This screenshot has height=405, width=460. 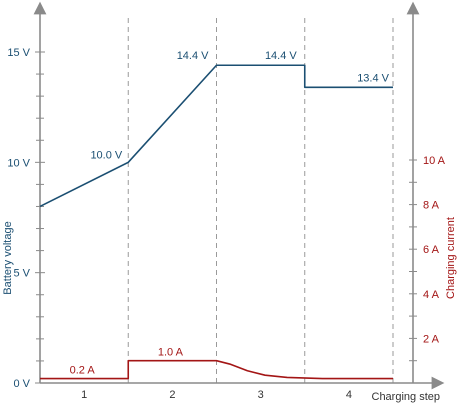 What do you see at coordinates (18, 163) in the screenshot?
I see `left-tick-label: 10 V` at bounding box center [18, 163].